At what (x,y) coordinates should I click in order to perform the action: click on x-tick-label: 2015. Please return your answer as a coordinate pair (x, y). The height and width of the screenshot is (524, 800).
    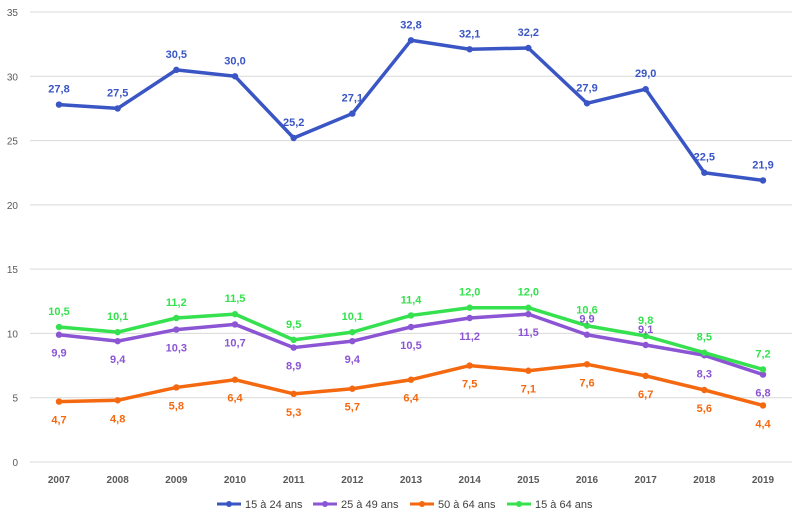
    Looking at the image, I should click on (528, 480).